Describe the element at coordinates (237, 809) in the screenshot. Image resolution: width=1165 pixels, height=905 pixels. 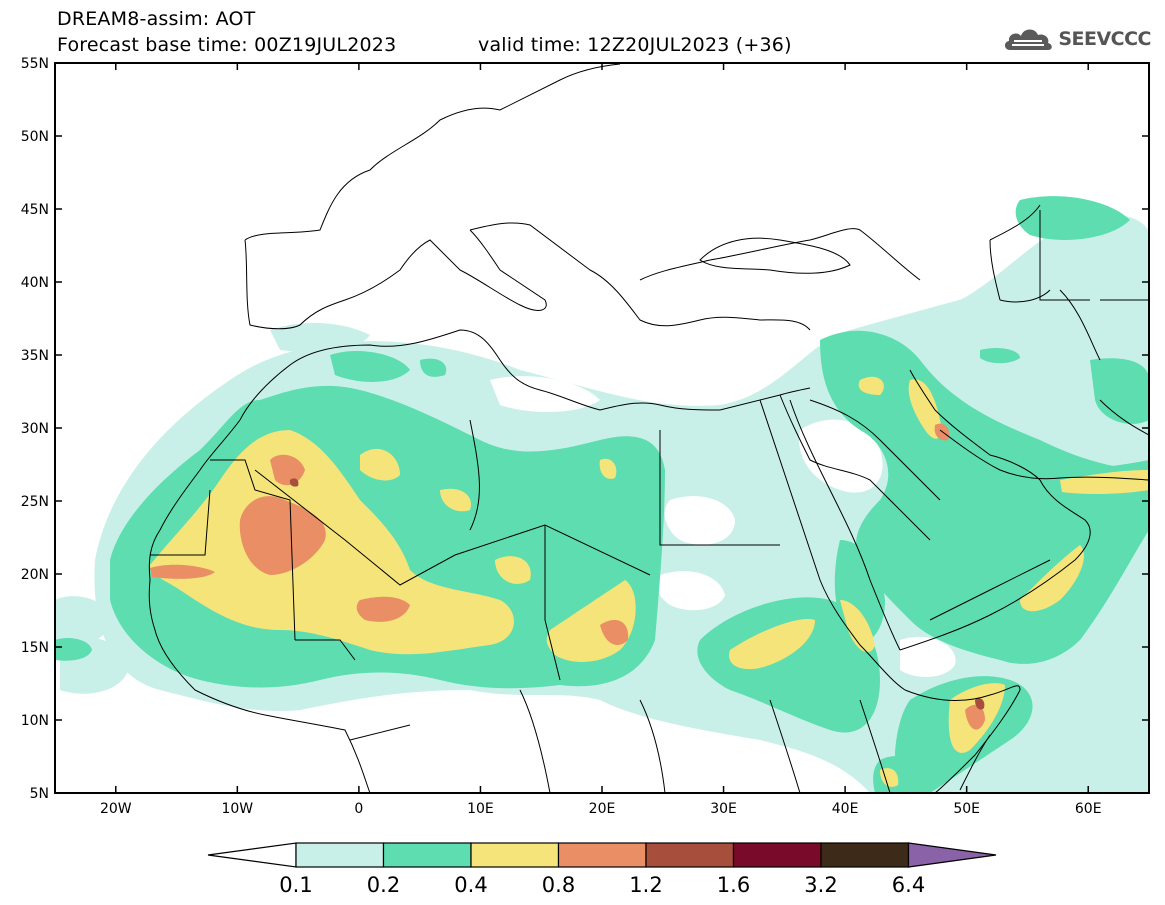
I see `lon-label: 10W` at that location.